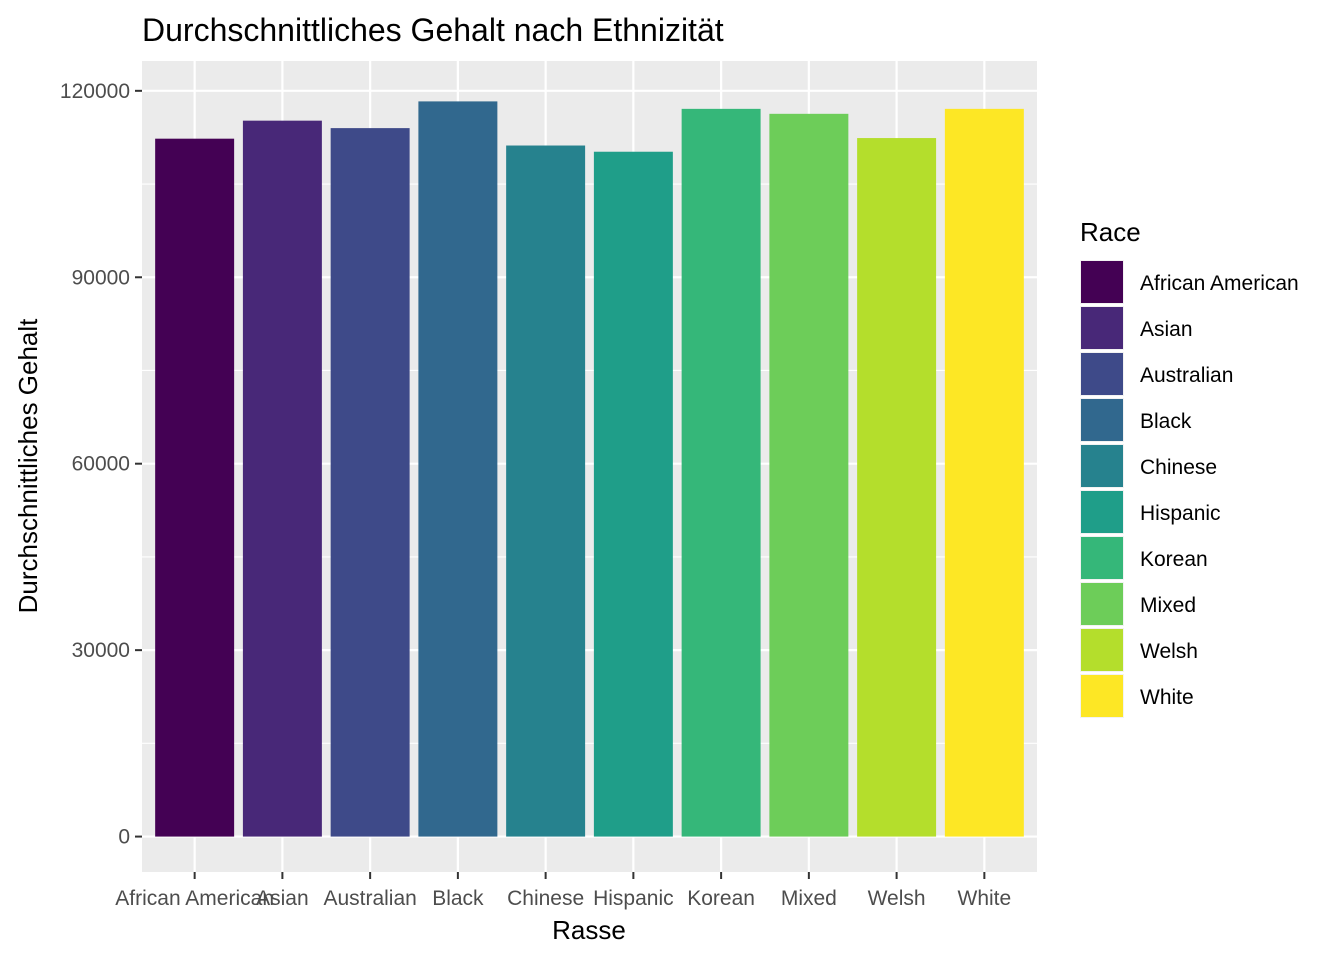 Image resolution: width=1344 pixels, height=960 pixels. I want to click on bar-asian, so click(282, 478).